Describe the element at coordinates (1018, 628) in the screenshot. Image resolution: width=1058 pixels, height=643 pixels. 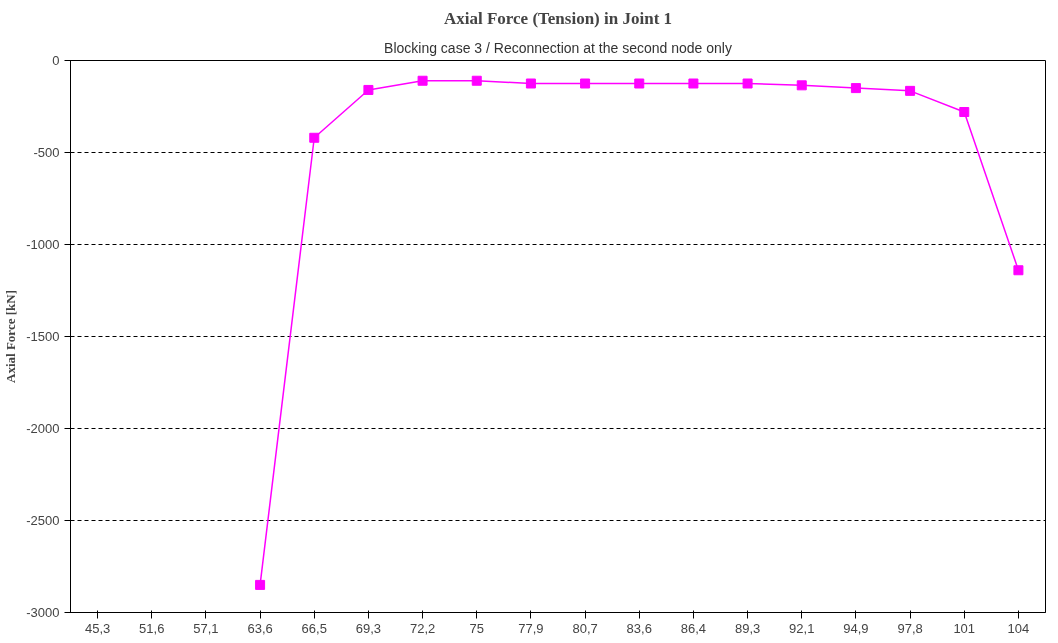
I see `x-tick-label: 104` at that location.